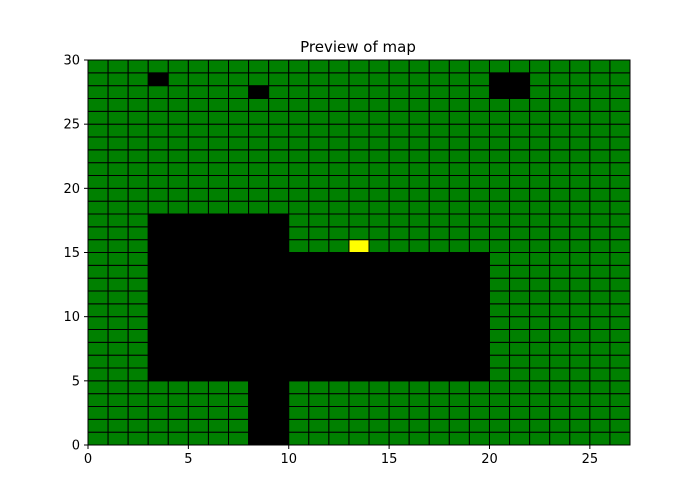  Describe the element at coordinates (590, 459) in the screenshot. I see `x-tick-label: 25` at that location.